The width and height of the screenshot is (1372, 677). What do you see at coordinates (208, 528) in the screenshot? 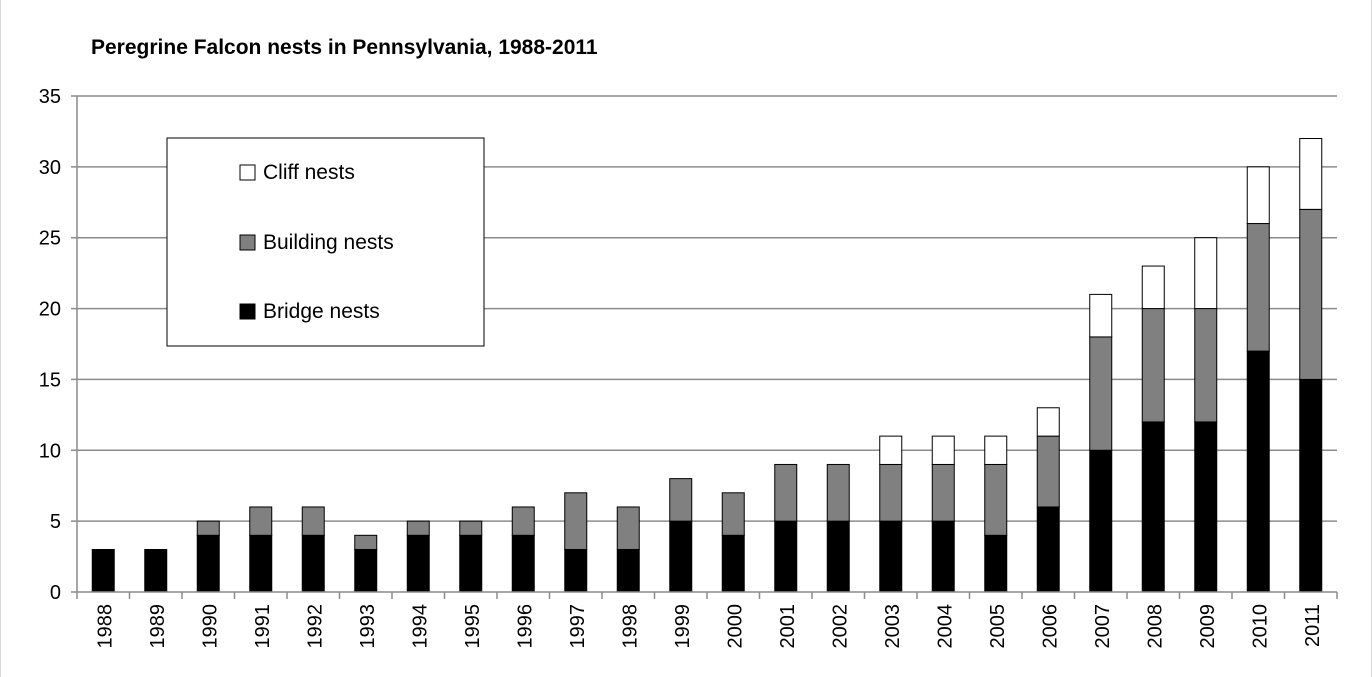
I see `bar-segment-building-nests-1990` at bounding box center [208, 528].